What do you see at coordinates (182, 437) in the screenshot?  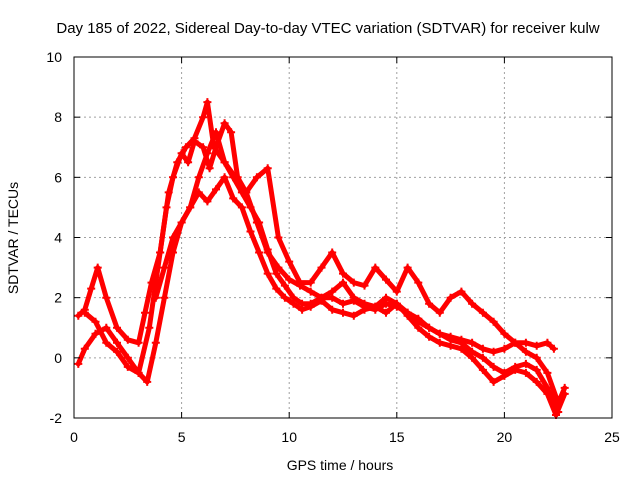 I see `x-tick-label: 5` at bounding box center [182, 437].